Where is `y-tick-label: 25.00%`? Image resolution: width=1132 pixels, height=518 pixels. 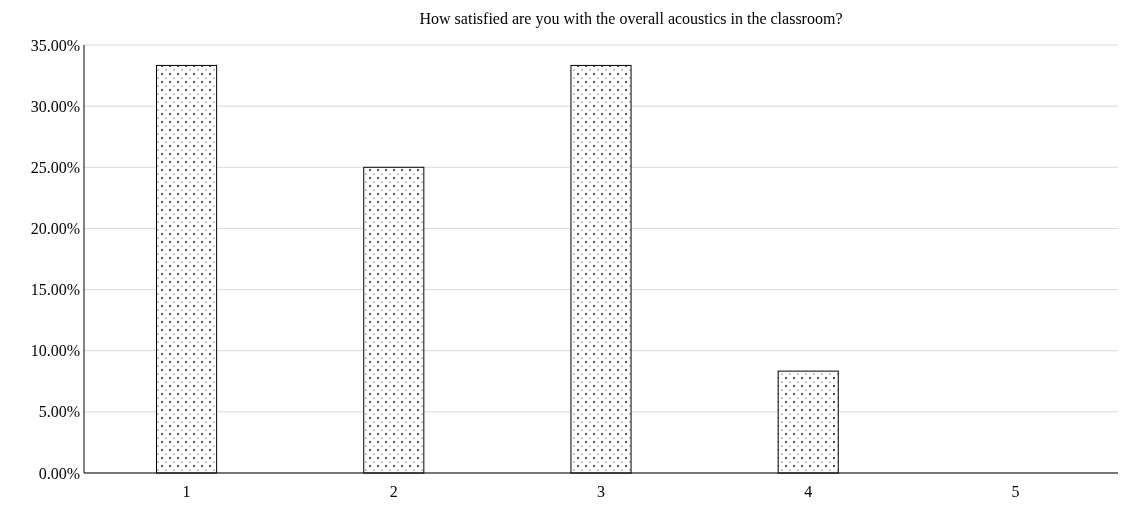 y-tick-label: 25.00% is located at coordinates (55, 167).